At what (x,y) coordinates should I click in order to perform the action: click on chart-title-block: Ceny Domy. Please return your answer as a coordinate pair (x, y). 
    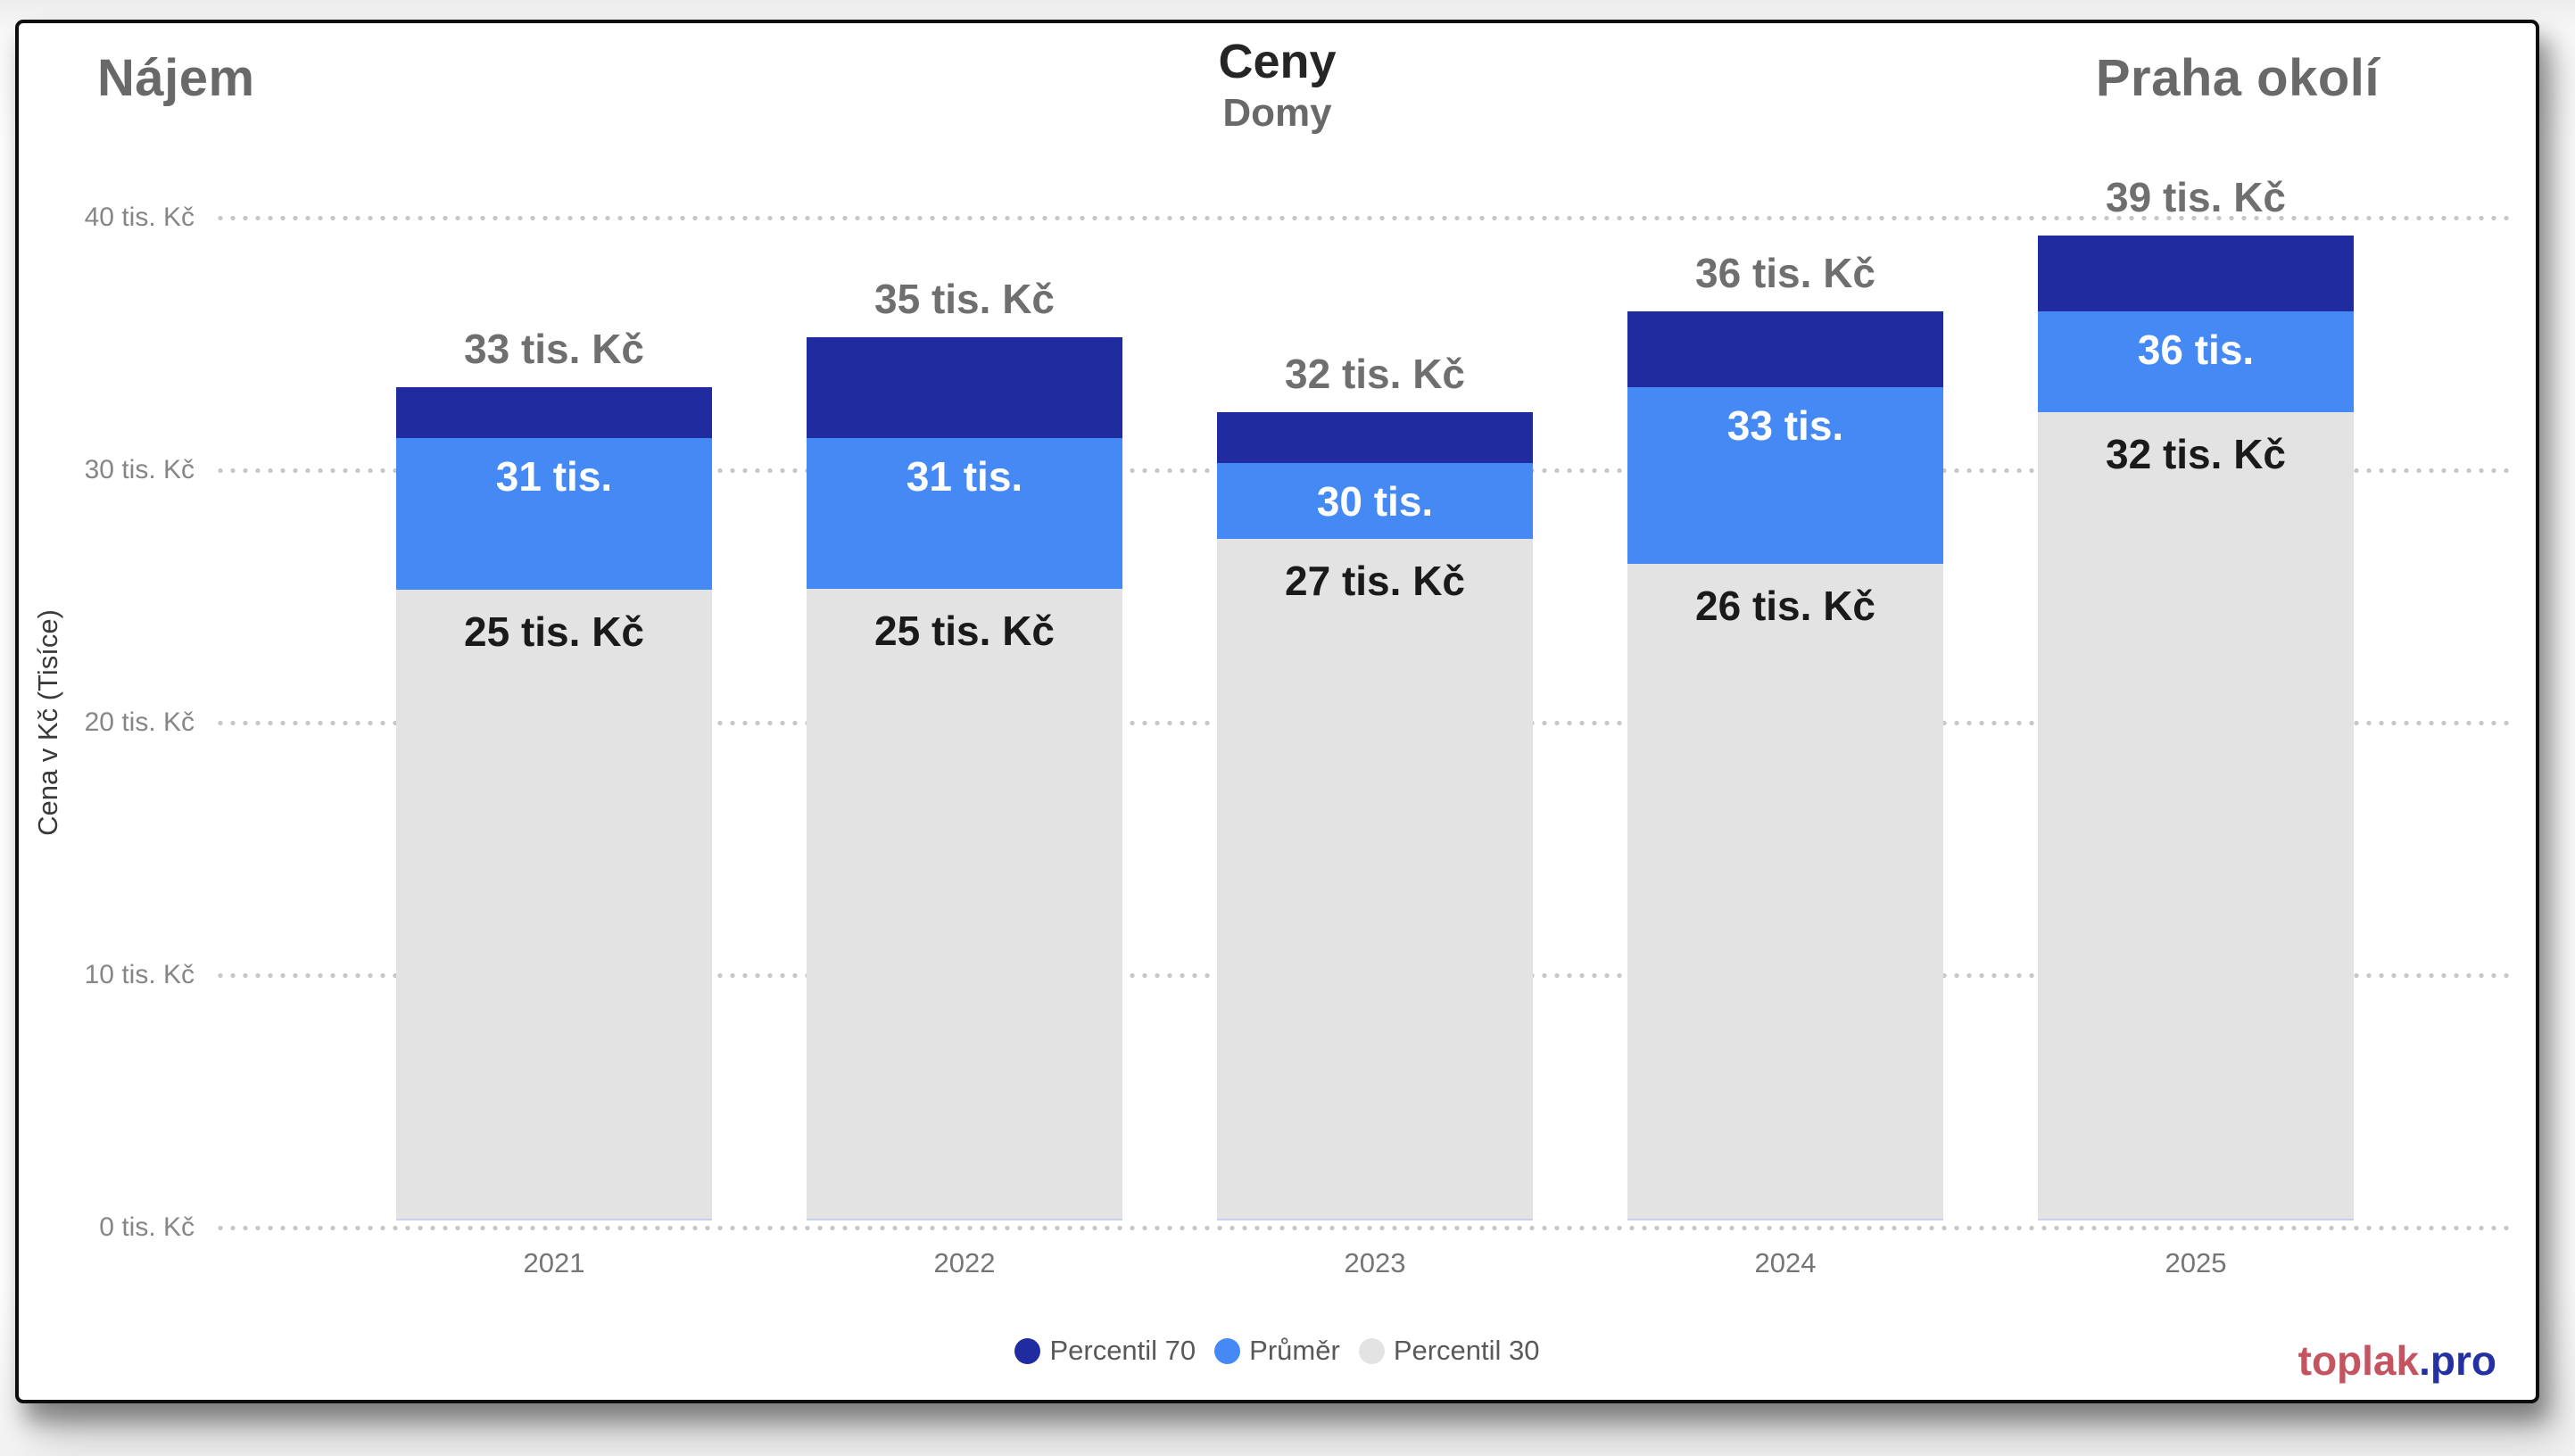
    Looking at the image, I should click on (1277, 85).